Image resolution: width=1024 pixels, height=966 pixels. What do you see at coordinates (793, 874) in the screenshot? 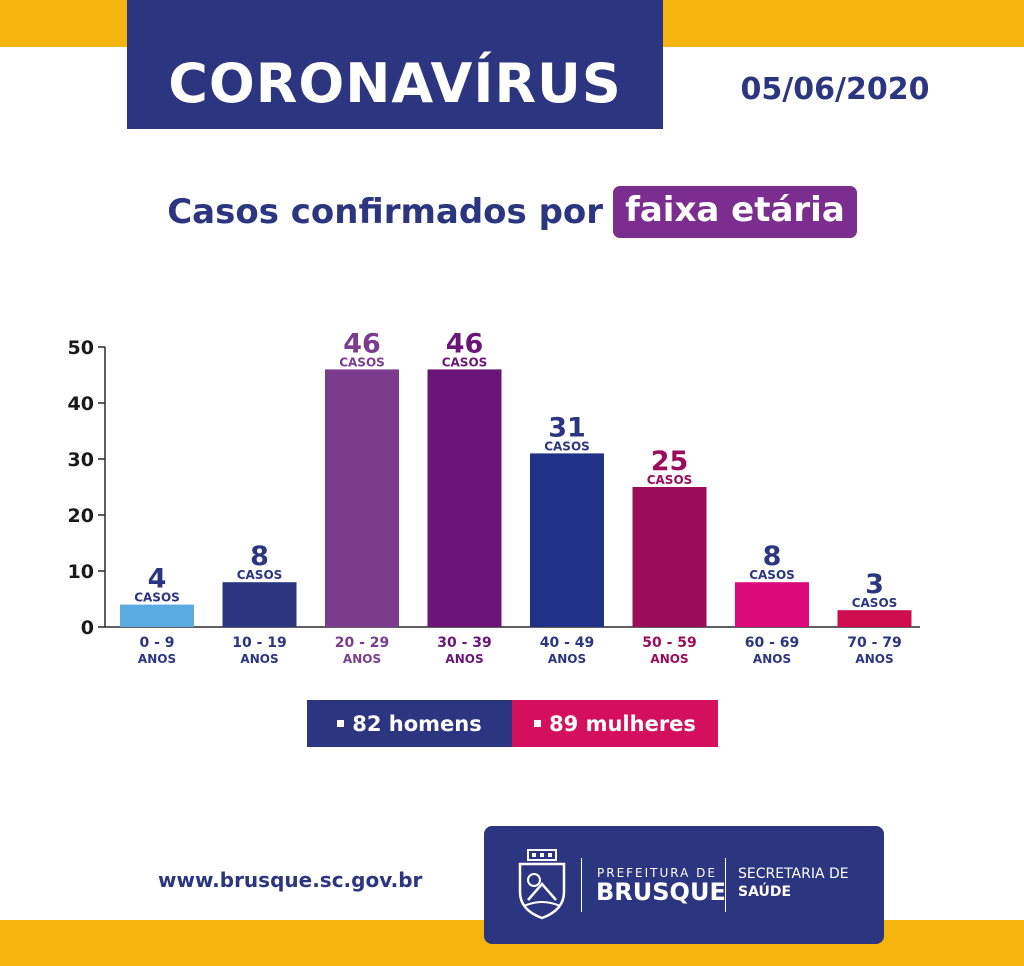
I see `secretaria-label: SECRETARIA DE` at bounding box center [793, 874].